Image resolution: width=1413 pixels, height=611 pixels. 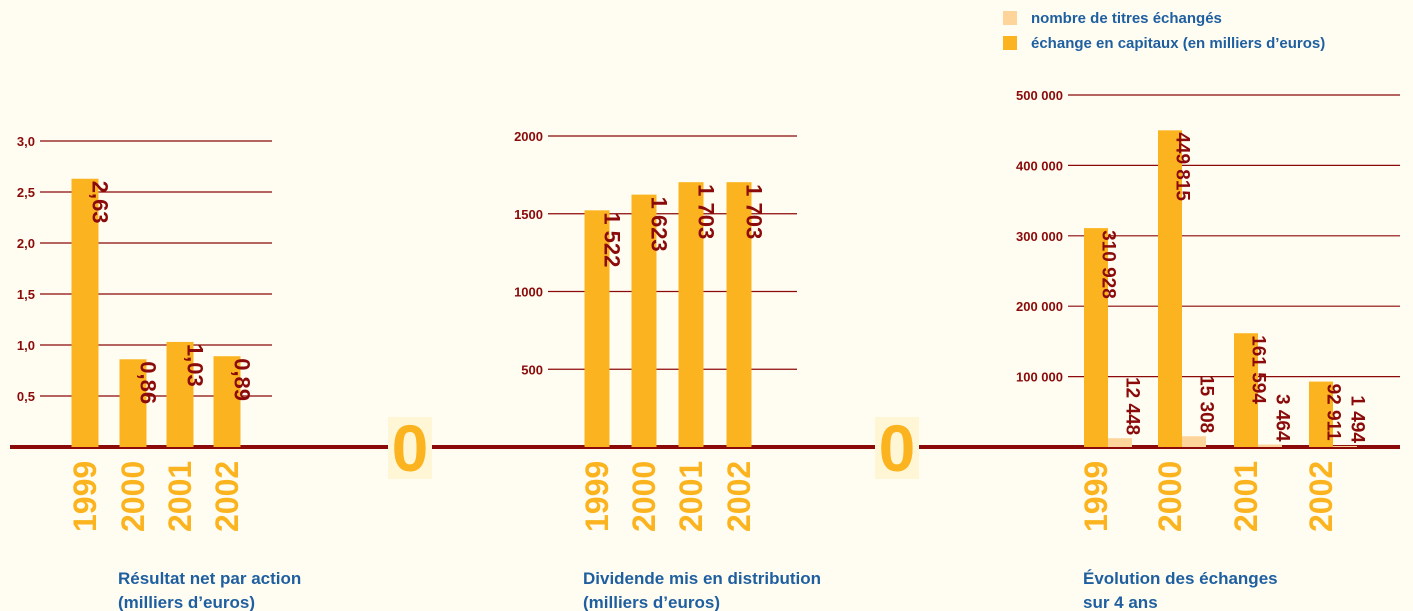 What do you see at coordinates (528, 136) in the screenshot?
I see `y-tick-label: 2000` at bounding box center [528, 136].